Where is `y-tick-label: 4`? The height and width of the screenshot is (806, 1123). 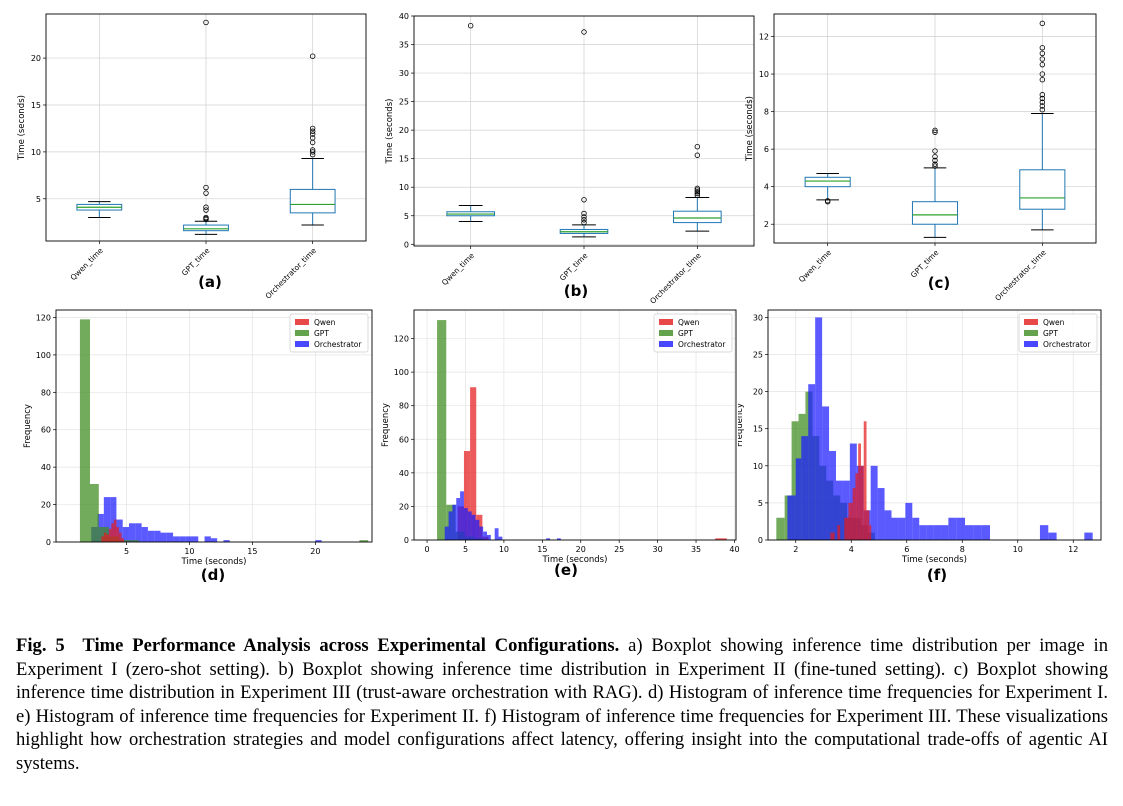
y-tick-label: 4 is located at coordinates (766, 187).